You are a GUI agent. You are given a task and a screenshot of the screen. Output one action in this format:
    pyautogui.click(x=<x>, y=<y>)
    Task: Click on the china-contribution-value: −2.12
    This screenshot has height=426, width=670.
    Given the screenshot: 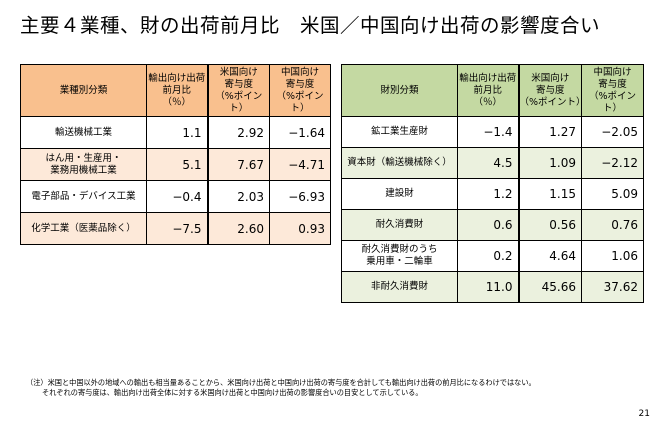 What is the action you would take?
    pyautogui.click(x=612, y=163)
    